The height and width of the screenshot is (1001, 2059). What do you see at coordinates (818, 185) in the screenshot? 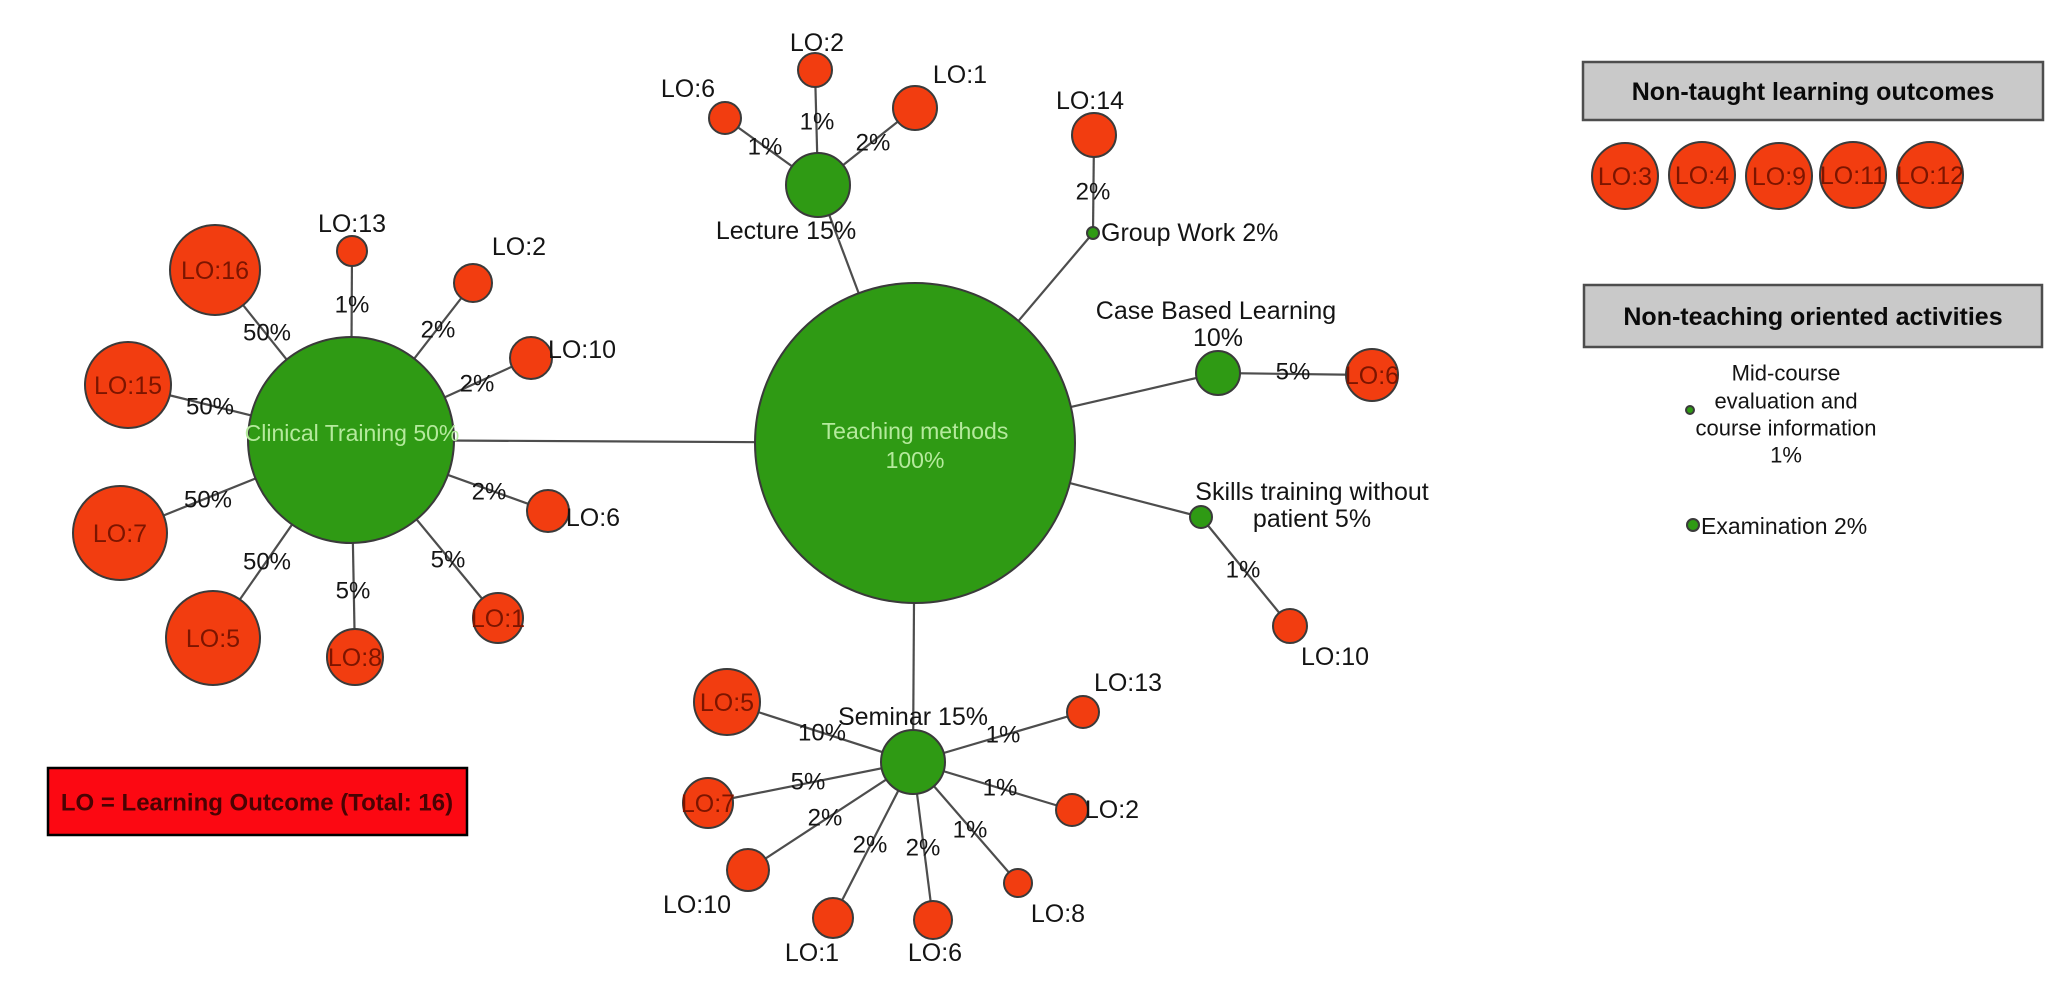
I see `lecture-hub` at bounding box center [818, 185].